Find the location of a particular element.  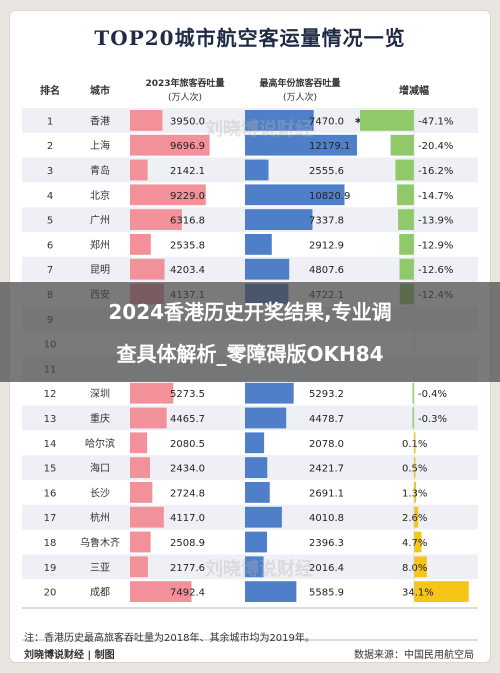

value-2023-label: 3950.0 is located at coordinates (187, 121).